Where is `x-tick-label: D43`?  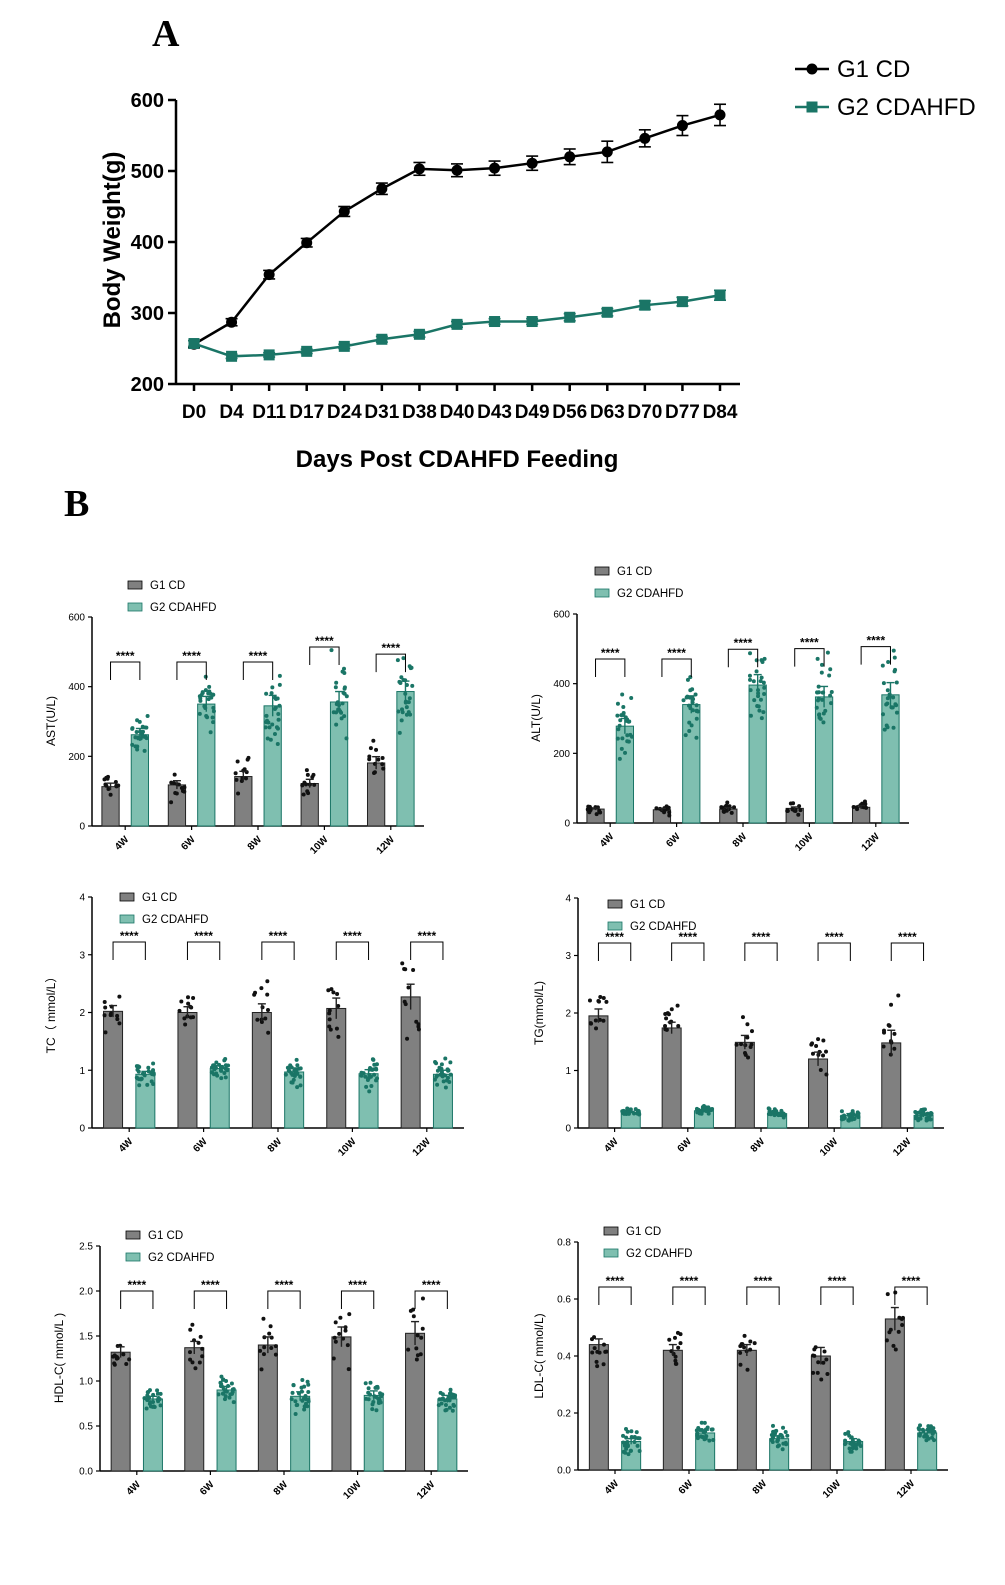
x-tick-label: D43 is located at coordinates (494, 412).